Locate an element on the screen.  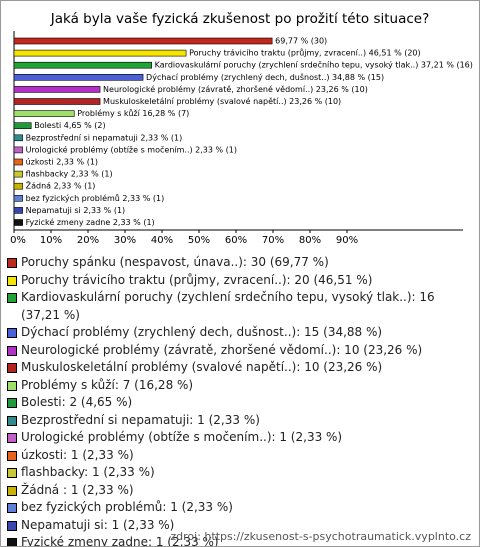
legend-label: Žádná : 1 (2,33 %) is located at coordinates (77, 489).